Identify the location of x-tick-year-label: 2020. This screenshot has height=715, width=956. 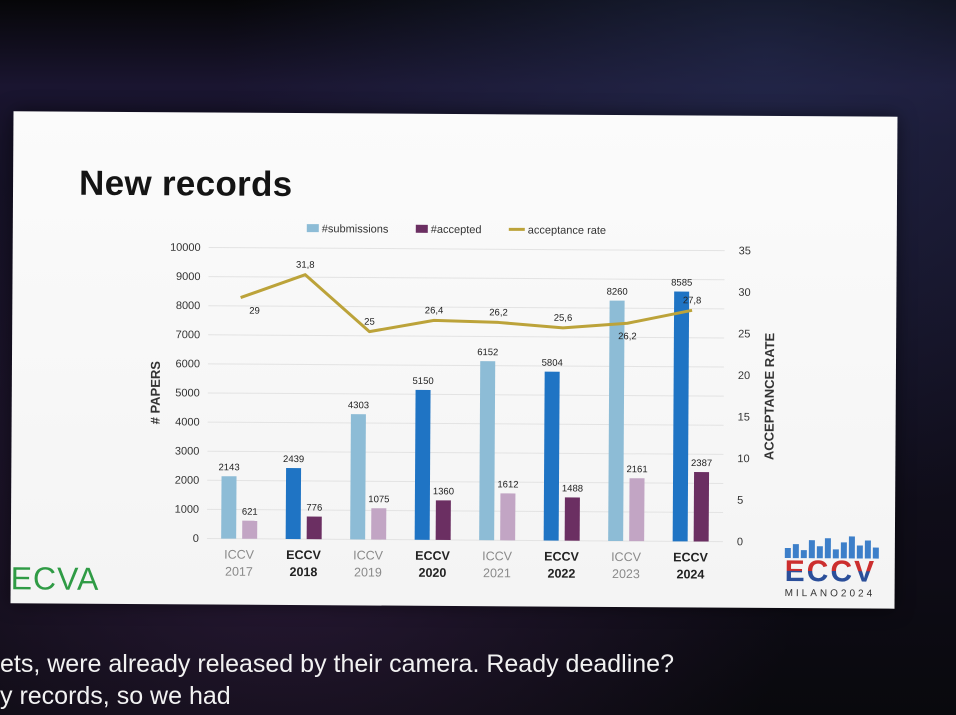
(433, 573).